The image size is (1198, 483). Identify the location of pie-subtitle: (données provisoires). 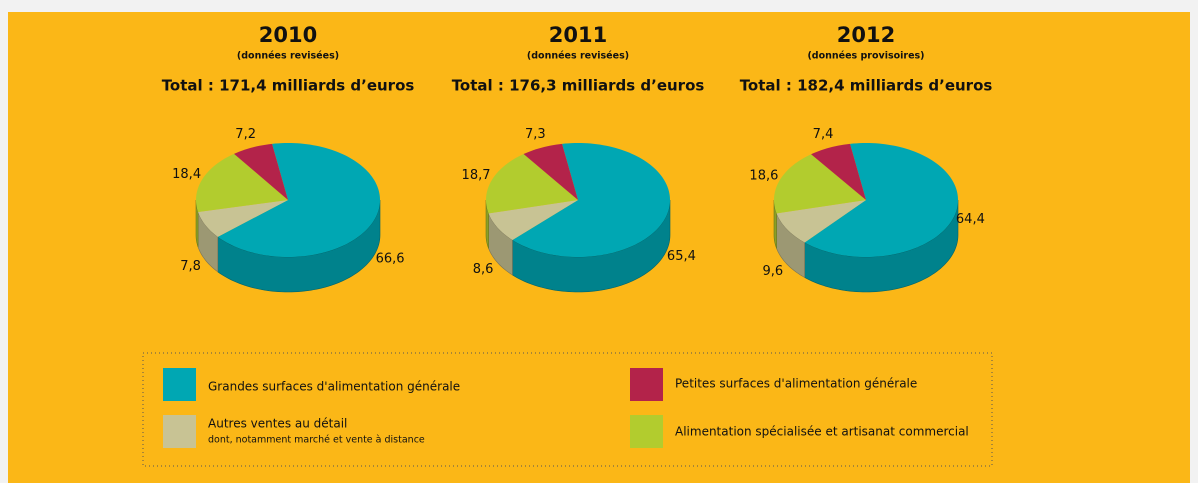
(865, 56).